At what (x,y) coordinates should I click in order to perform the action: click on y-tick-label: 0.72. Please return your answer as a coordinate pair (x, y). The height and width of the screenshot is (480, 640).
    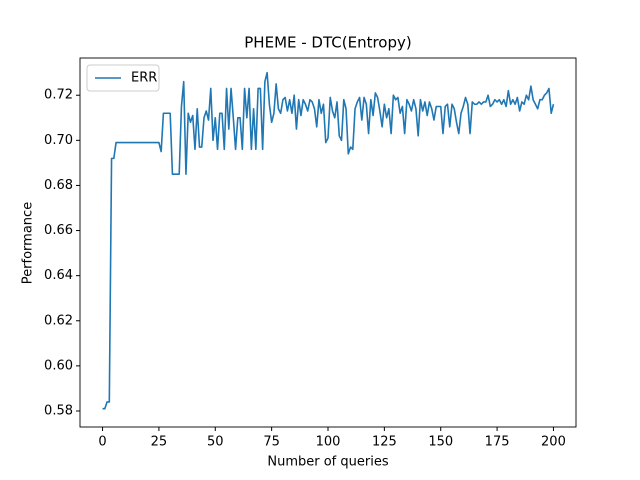
    Looking at the image, I should click on (58, 95).